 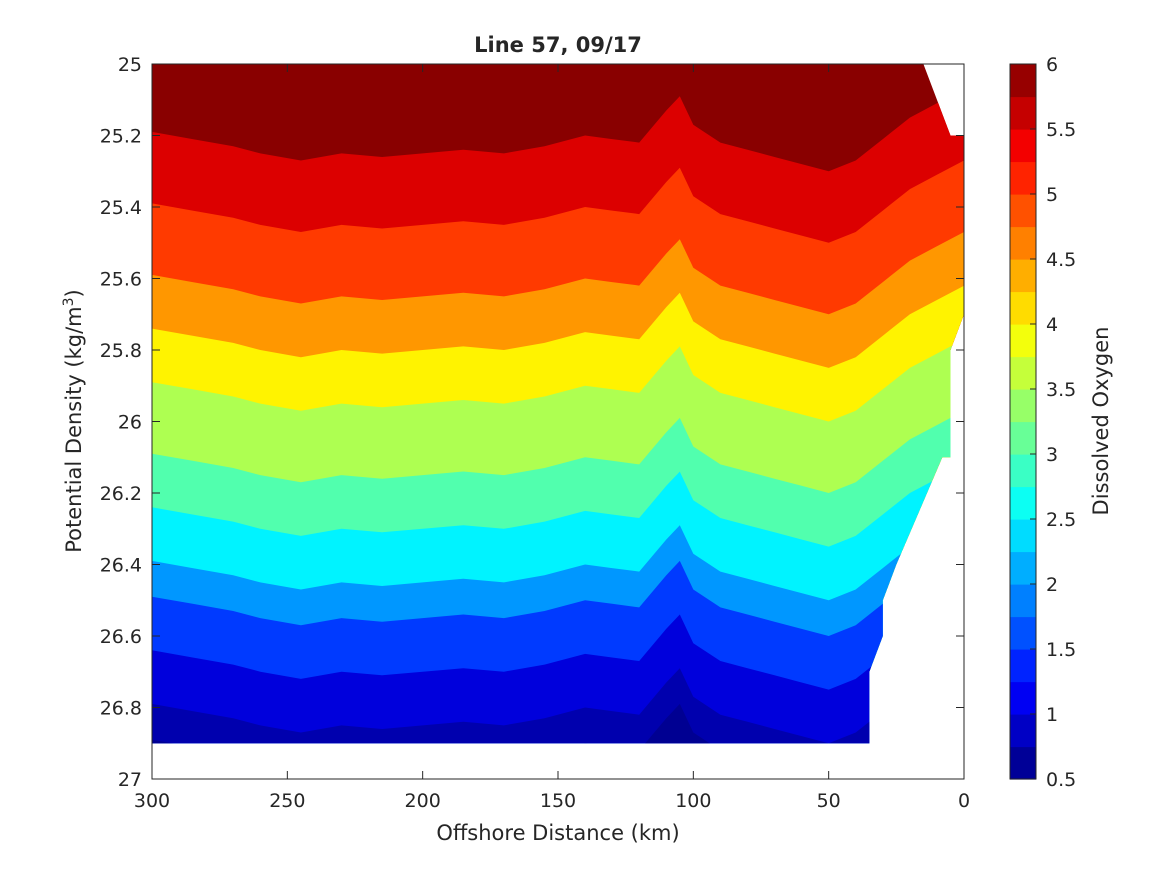 What do you see at coordinates (1052, 65) in the screenshot?
I see `colorbar-tick-label: 6` at bounding box center [1052, 65].